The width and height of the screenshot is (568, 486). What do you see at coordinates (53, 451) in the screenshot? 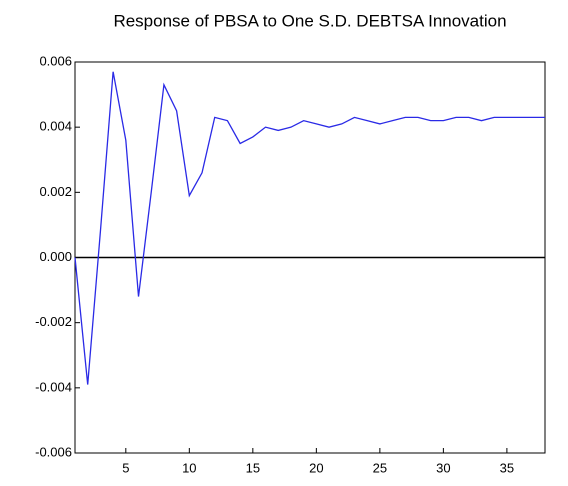
I see `y-tick-label: -0.006` at bounding box center [53, 451].